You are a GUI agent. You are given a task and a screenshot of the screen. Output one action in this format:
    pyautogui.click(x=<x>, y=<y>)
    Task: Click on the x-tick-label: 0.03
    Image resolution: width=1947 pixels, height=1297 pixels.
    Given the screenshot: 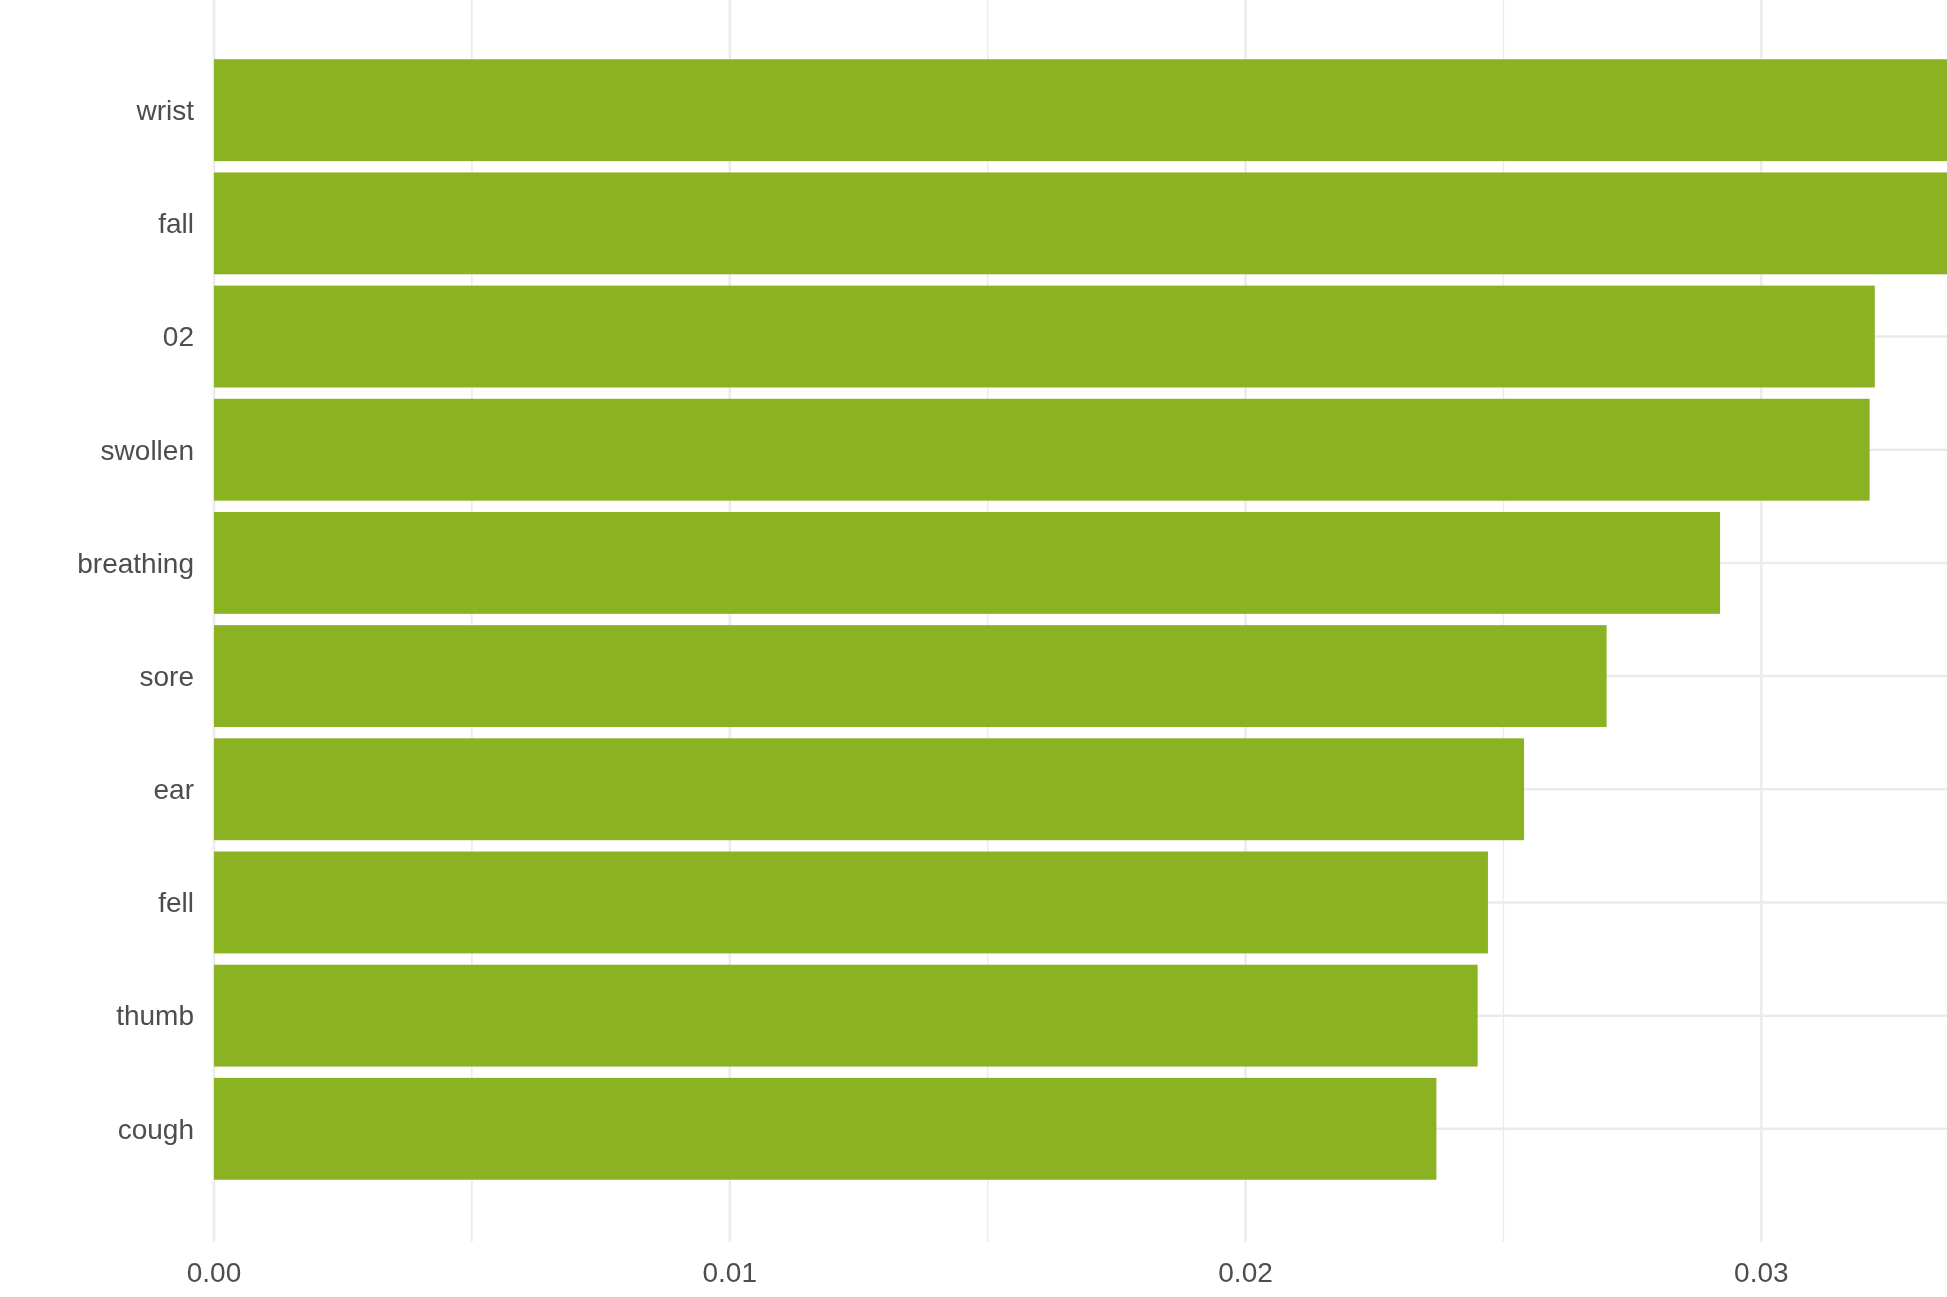 What is the action you would take?
    pyautogui.click(x=1761, y=1272)
    